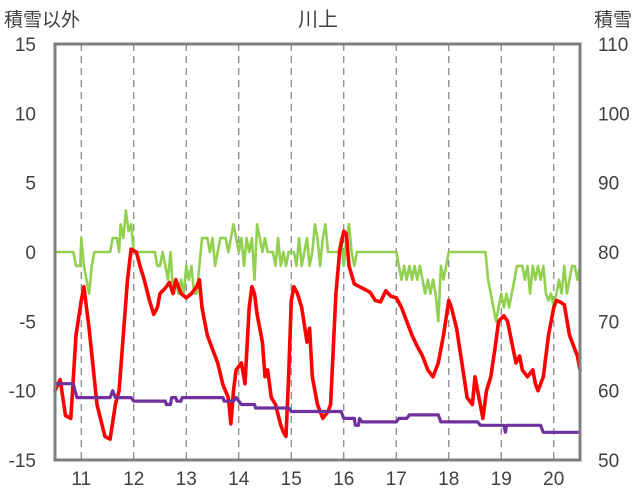 The image size is (636, 501). I want to click on x-tick-label: 15, so click(291, 479).